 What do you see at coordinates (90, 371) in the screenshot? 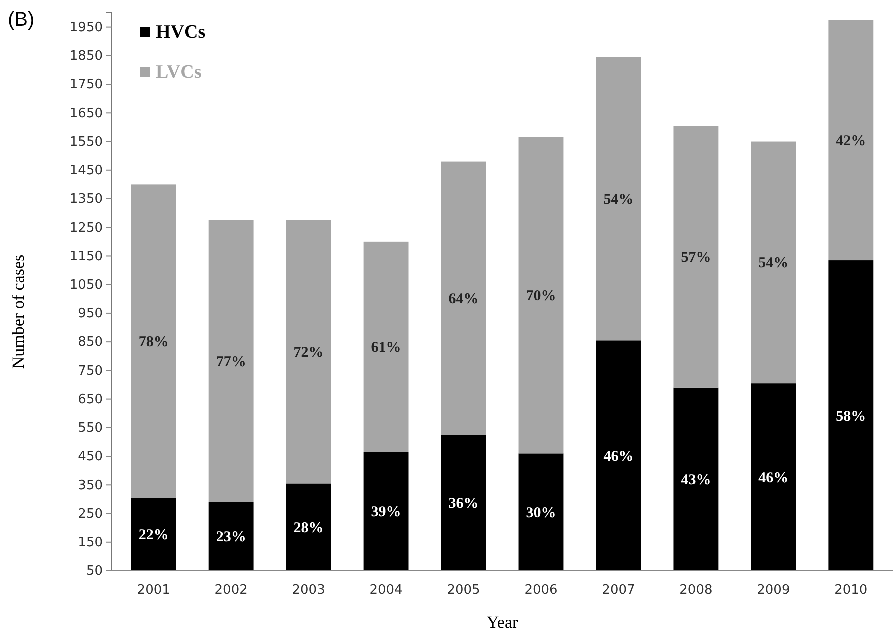
I see `y-tick-label: 750` at bounding box center [90, 371].